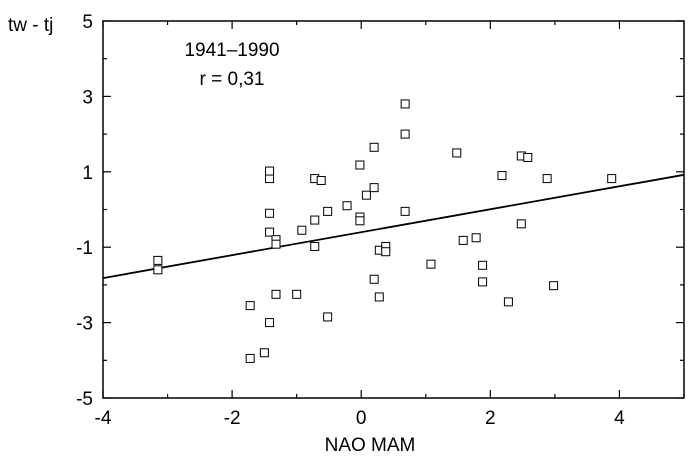 This screenshot has height=459, width=691. I want to click on x-axis-title: NAO MAM, so click(370, 445).